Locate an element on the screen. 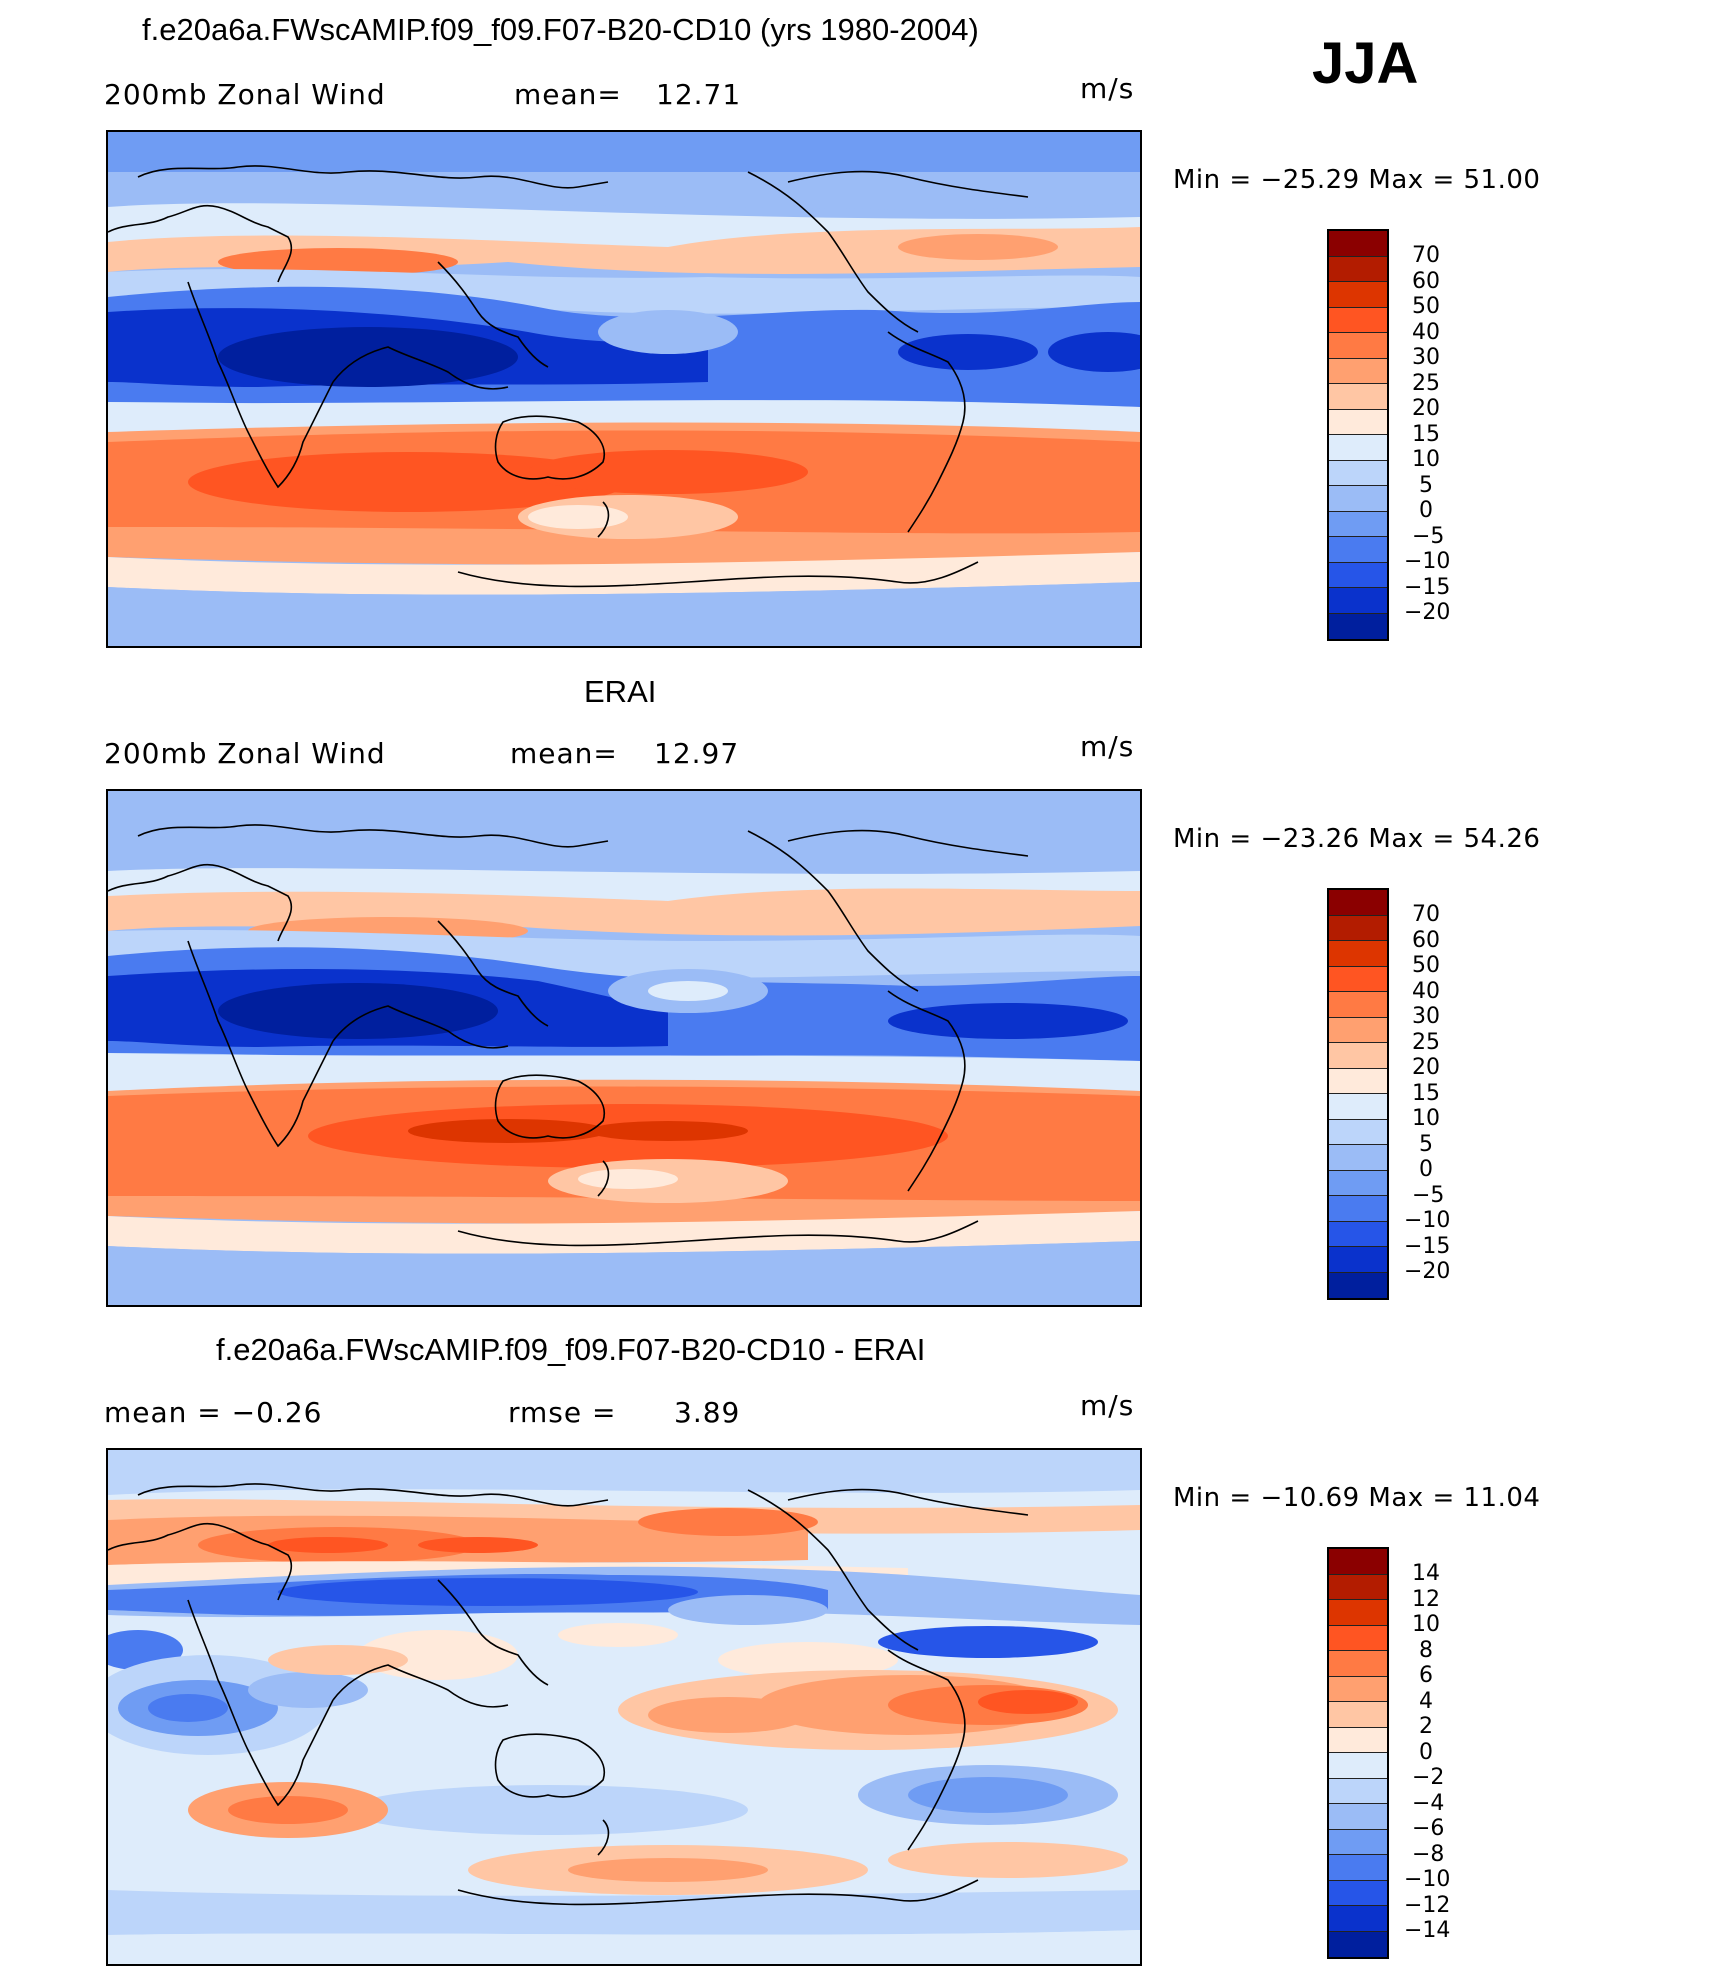  panel-2-colorbar-label: 0 is located at coordinates (1426, 1169).